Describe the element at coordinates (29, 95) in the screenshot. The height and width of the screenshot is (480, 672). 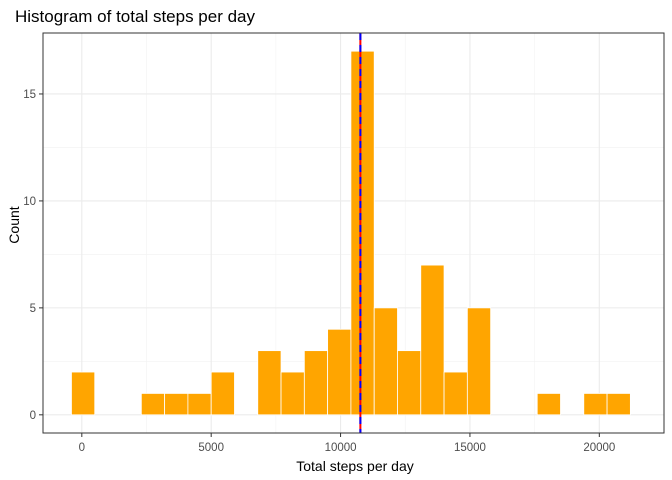
I see `y-tick-label: 15` at that location.